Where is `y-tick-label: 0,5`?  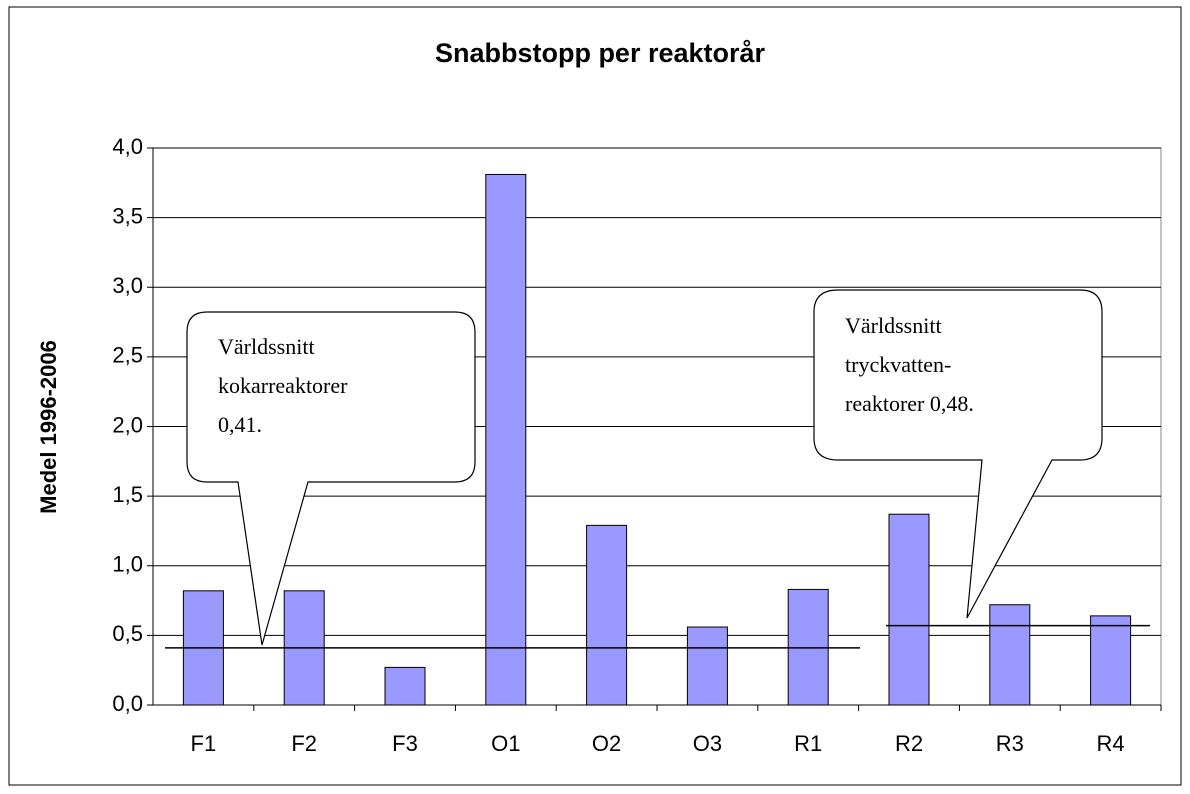 y-tick-label: 0,5 is located at coordinates (127, 633).